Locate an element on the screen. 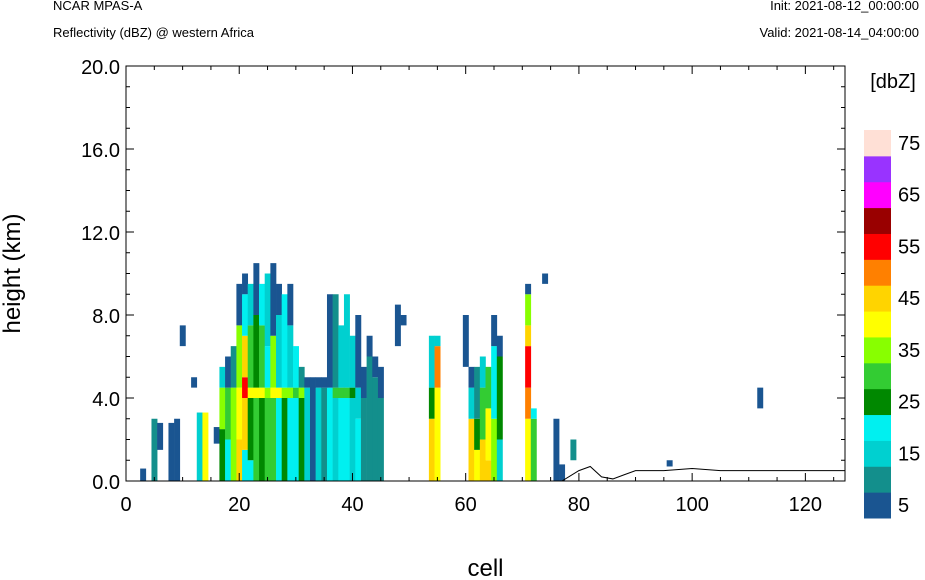 This screenshot has height=580, width=925. y-axis-label: height (km) is located at coordinates (13, 273).